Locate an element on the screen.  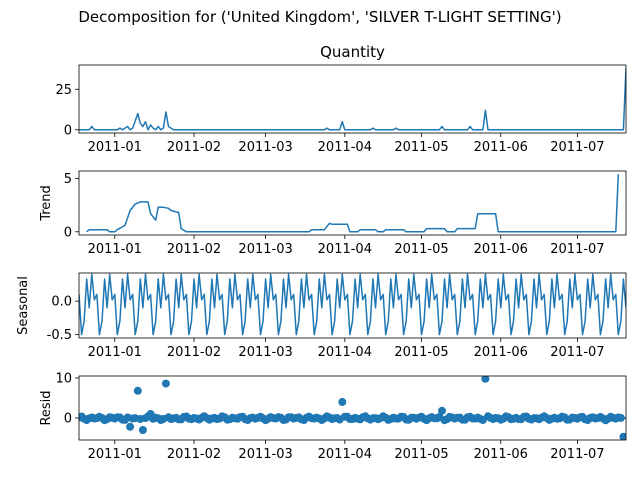
y-tick-label: 5 is located at coordinates (68, 179).